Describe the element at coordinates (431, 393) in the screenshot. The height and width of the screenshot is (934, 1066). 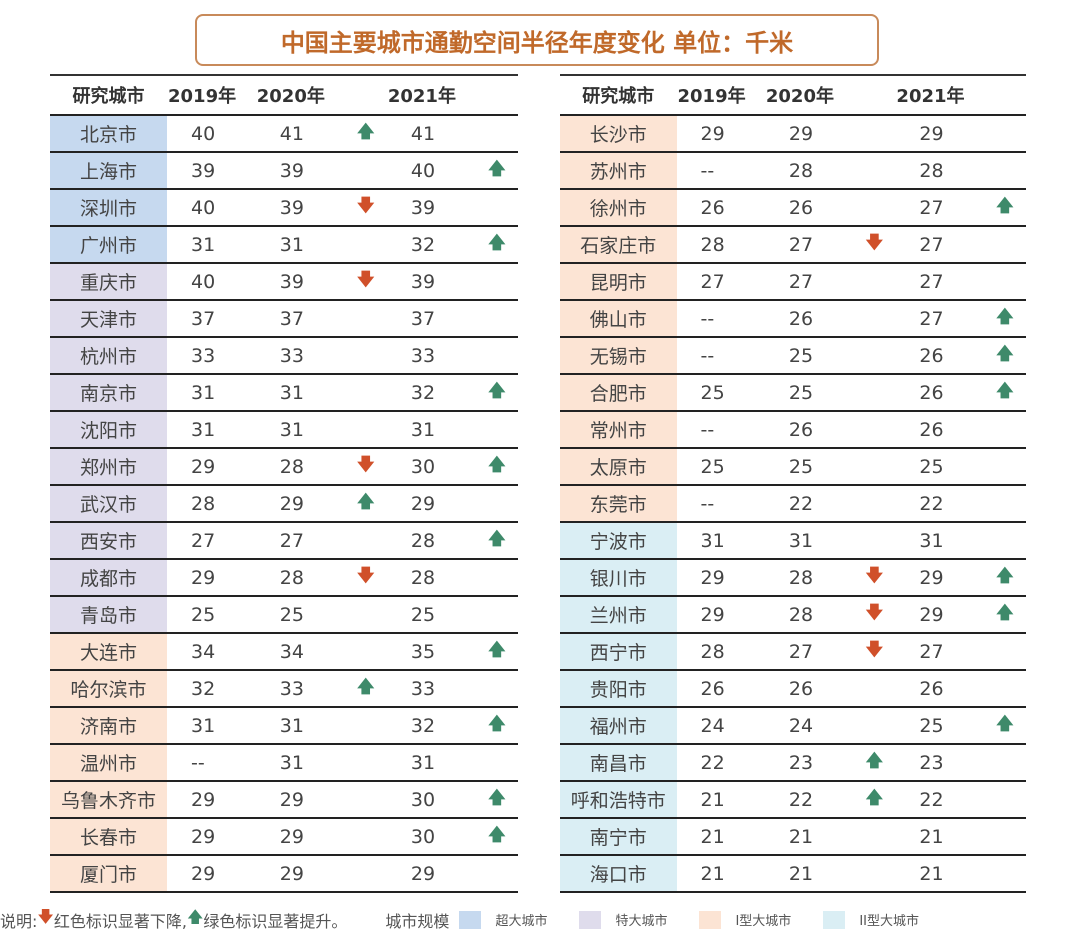
I see `value-2021: 32` at that location.